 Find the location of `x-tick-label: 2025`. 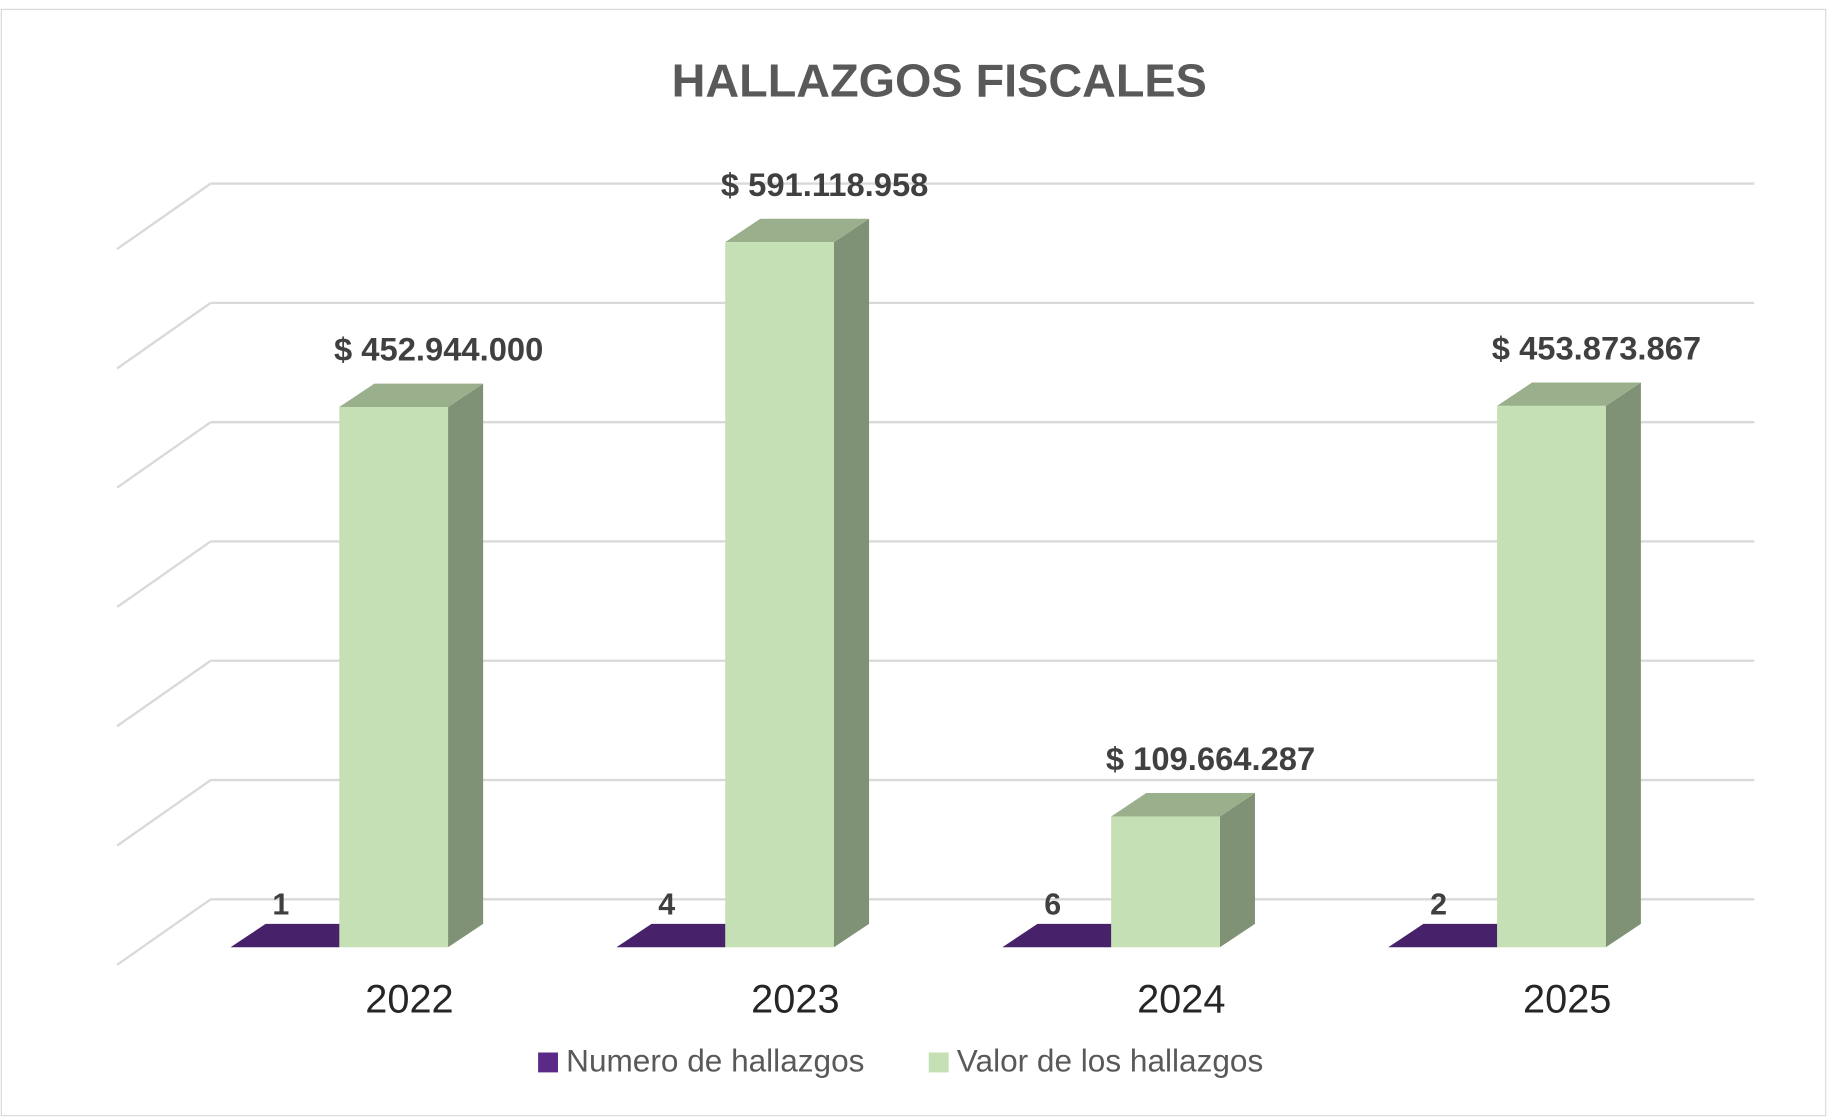

x-tick-label: 2025 is located at coordinates (1567, 1000).